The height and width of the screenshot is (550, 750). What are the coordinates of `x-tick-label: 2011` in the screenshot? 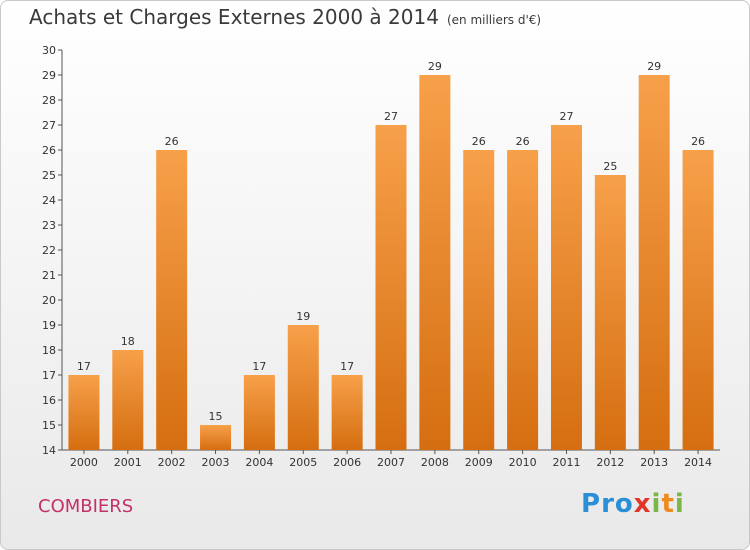 It's located at (566, 462).